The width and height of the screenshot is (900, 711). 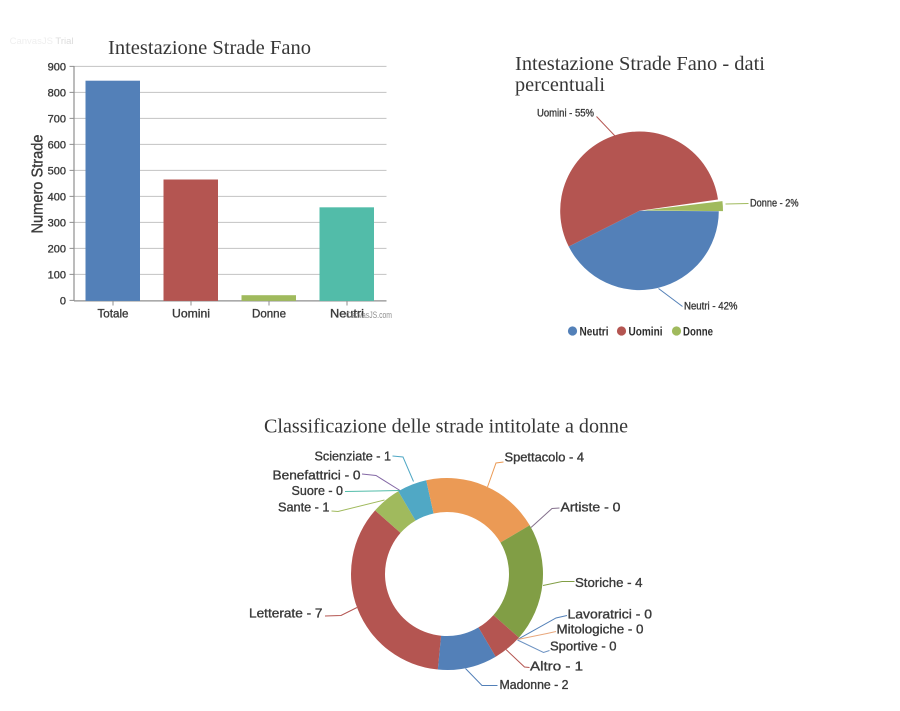 I want to click on svg-text: Intestazione Strade Fano, so click(x=209, y=48).